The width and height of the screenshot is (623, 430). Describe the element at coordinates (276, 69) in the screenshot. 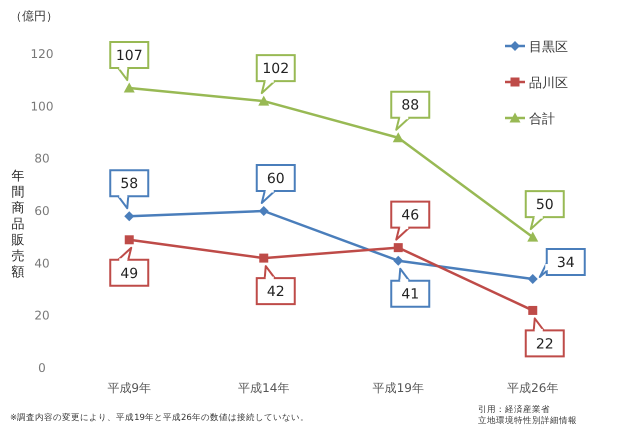

I see `data-label: 102` at that location.